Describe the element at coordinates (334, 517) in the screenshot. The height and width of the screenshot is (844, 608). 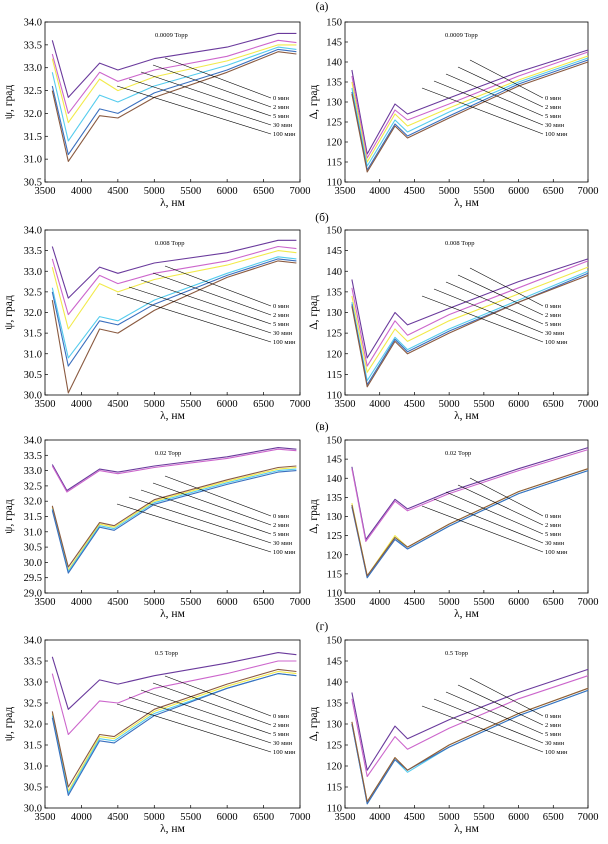
I see `y-tick-label: 130` at that location.